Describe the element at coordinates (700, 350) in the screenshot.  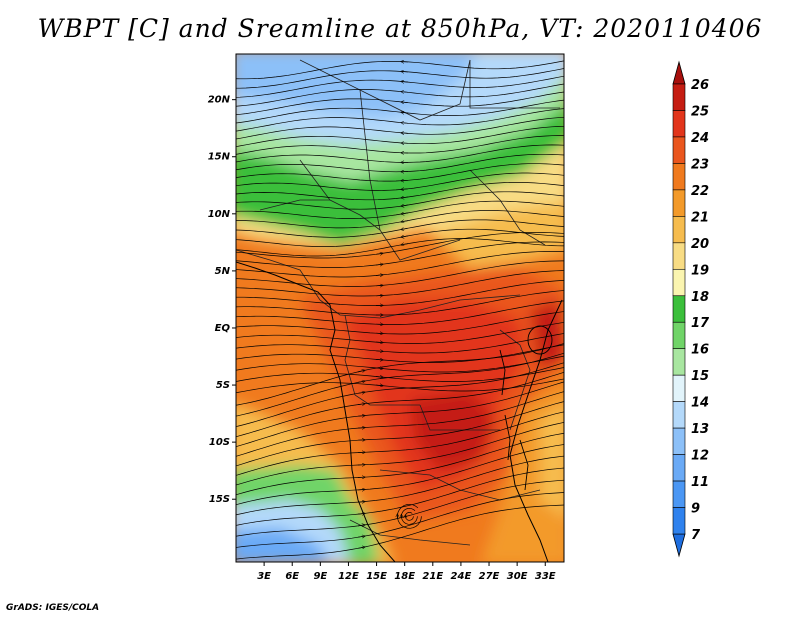
I see `colorbar-label: 16` at that location.